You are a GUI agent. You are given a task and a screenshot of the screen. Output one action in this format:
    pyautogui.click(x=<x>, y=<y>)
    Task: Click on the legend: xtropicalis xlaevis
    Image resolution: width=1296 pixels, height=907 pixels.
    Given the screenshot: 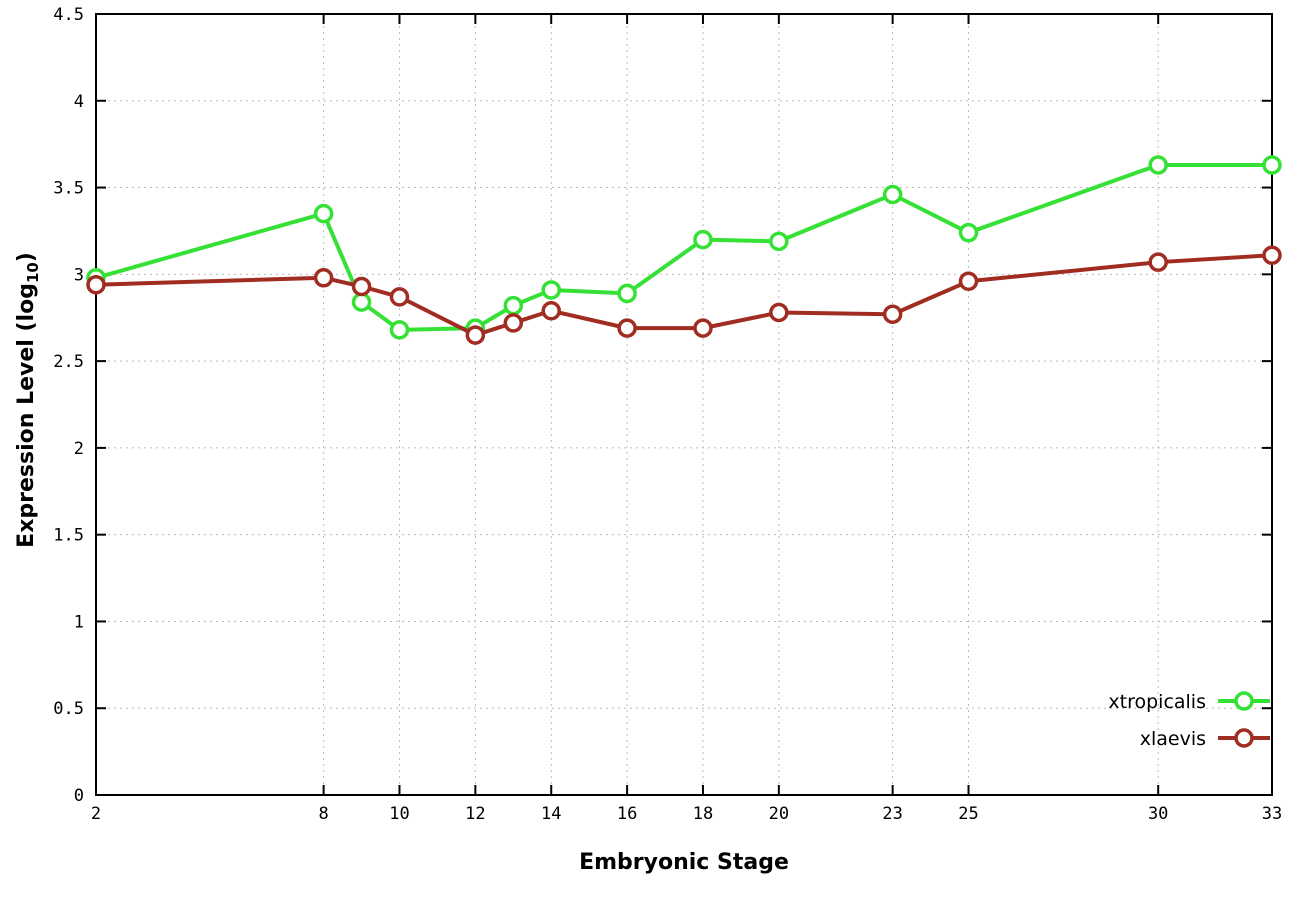 What is the action you would take?
    pyautogui.click(x=1189, y=720)
    